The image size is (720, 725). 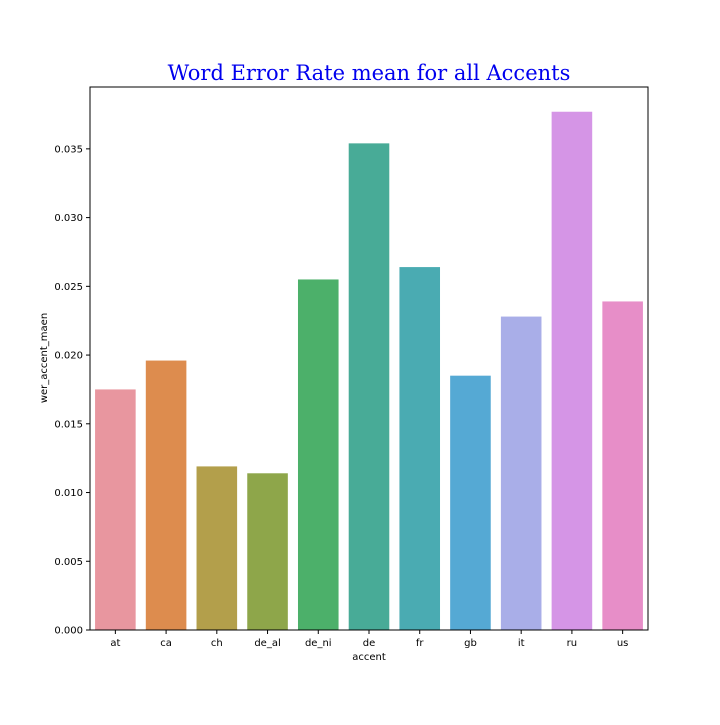 I want to click on y-tick-label: 0.015, so click(x=68, y=424).